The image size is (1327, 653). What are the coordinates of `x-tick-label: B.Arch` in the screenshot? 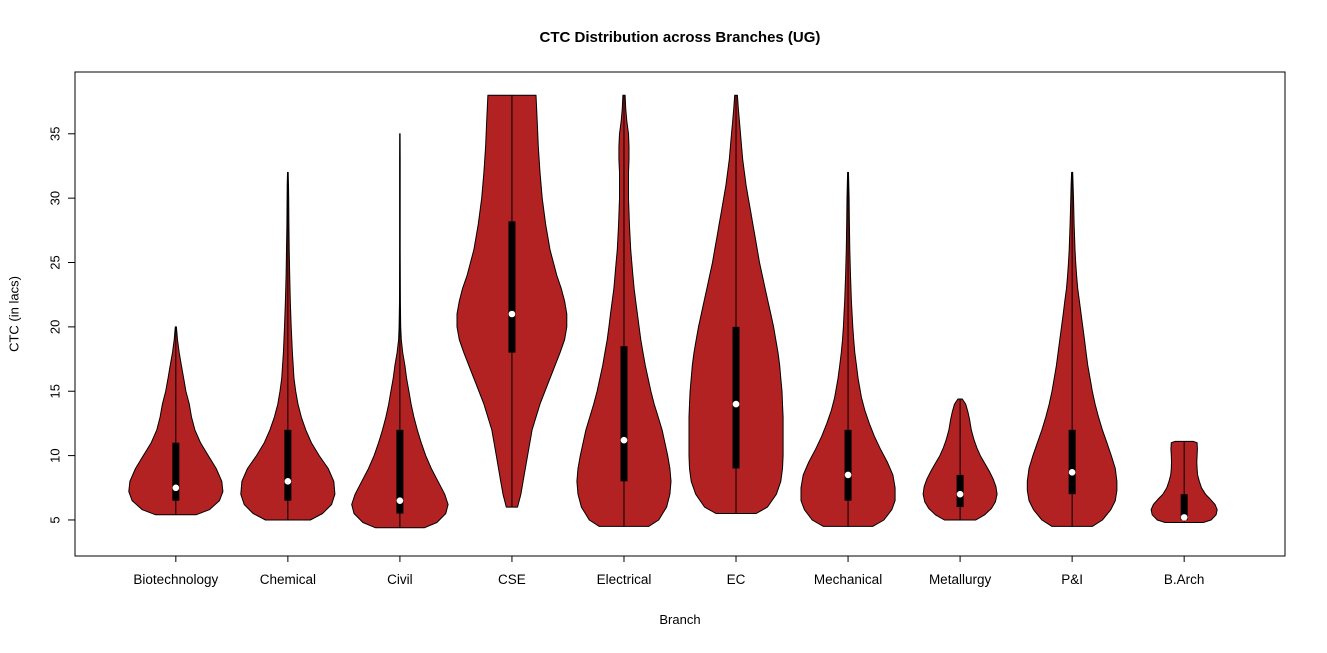 It's located at (1184, 579).